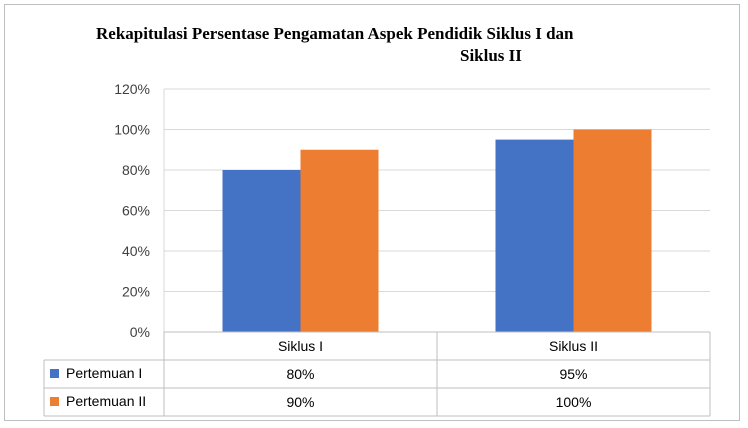  What do you see at coordinates (574, 402) in the screenshot?
I see `data-value-label: 100%` at bounding box center [574, 402].